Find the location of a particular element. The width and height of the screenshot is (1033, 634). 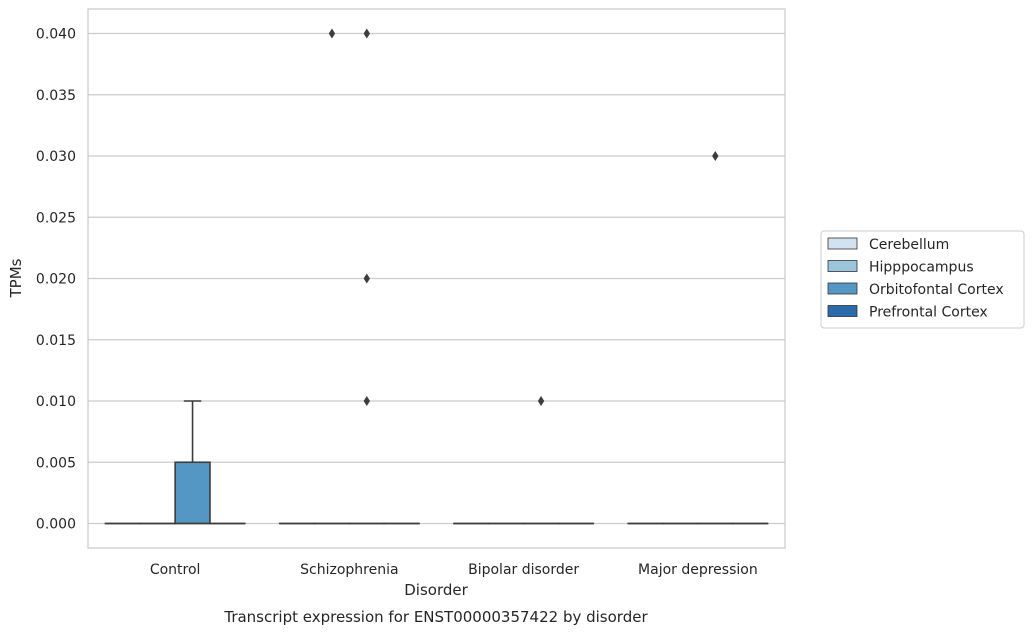

box-hipppocampus is located at coordinates (332, 276).